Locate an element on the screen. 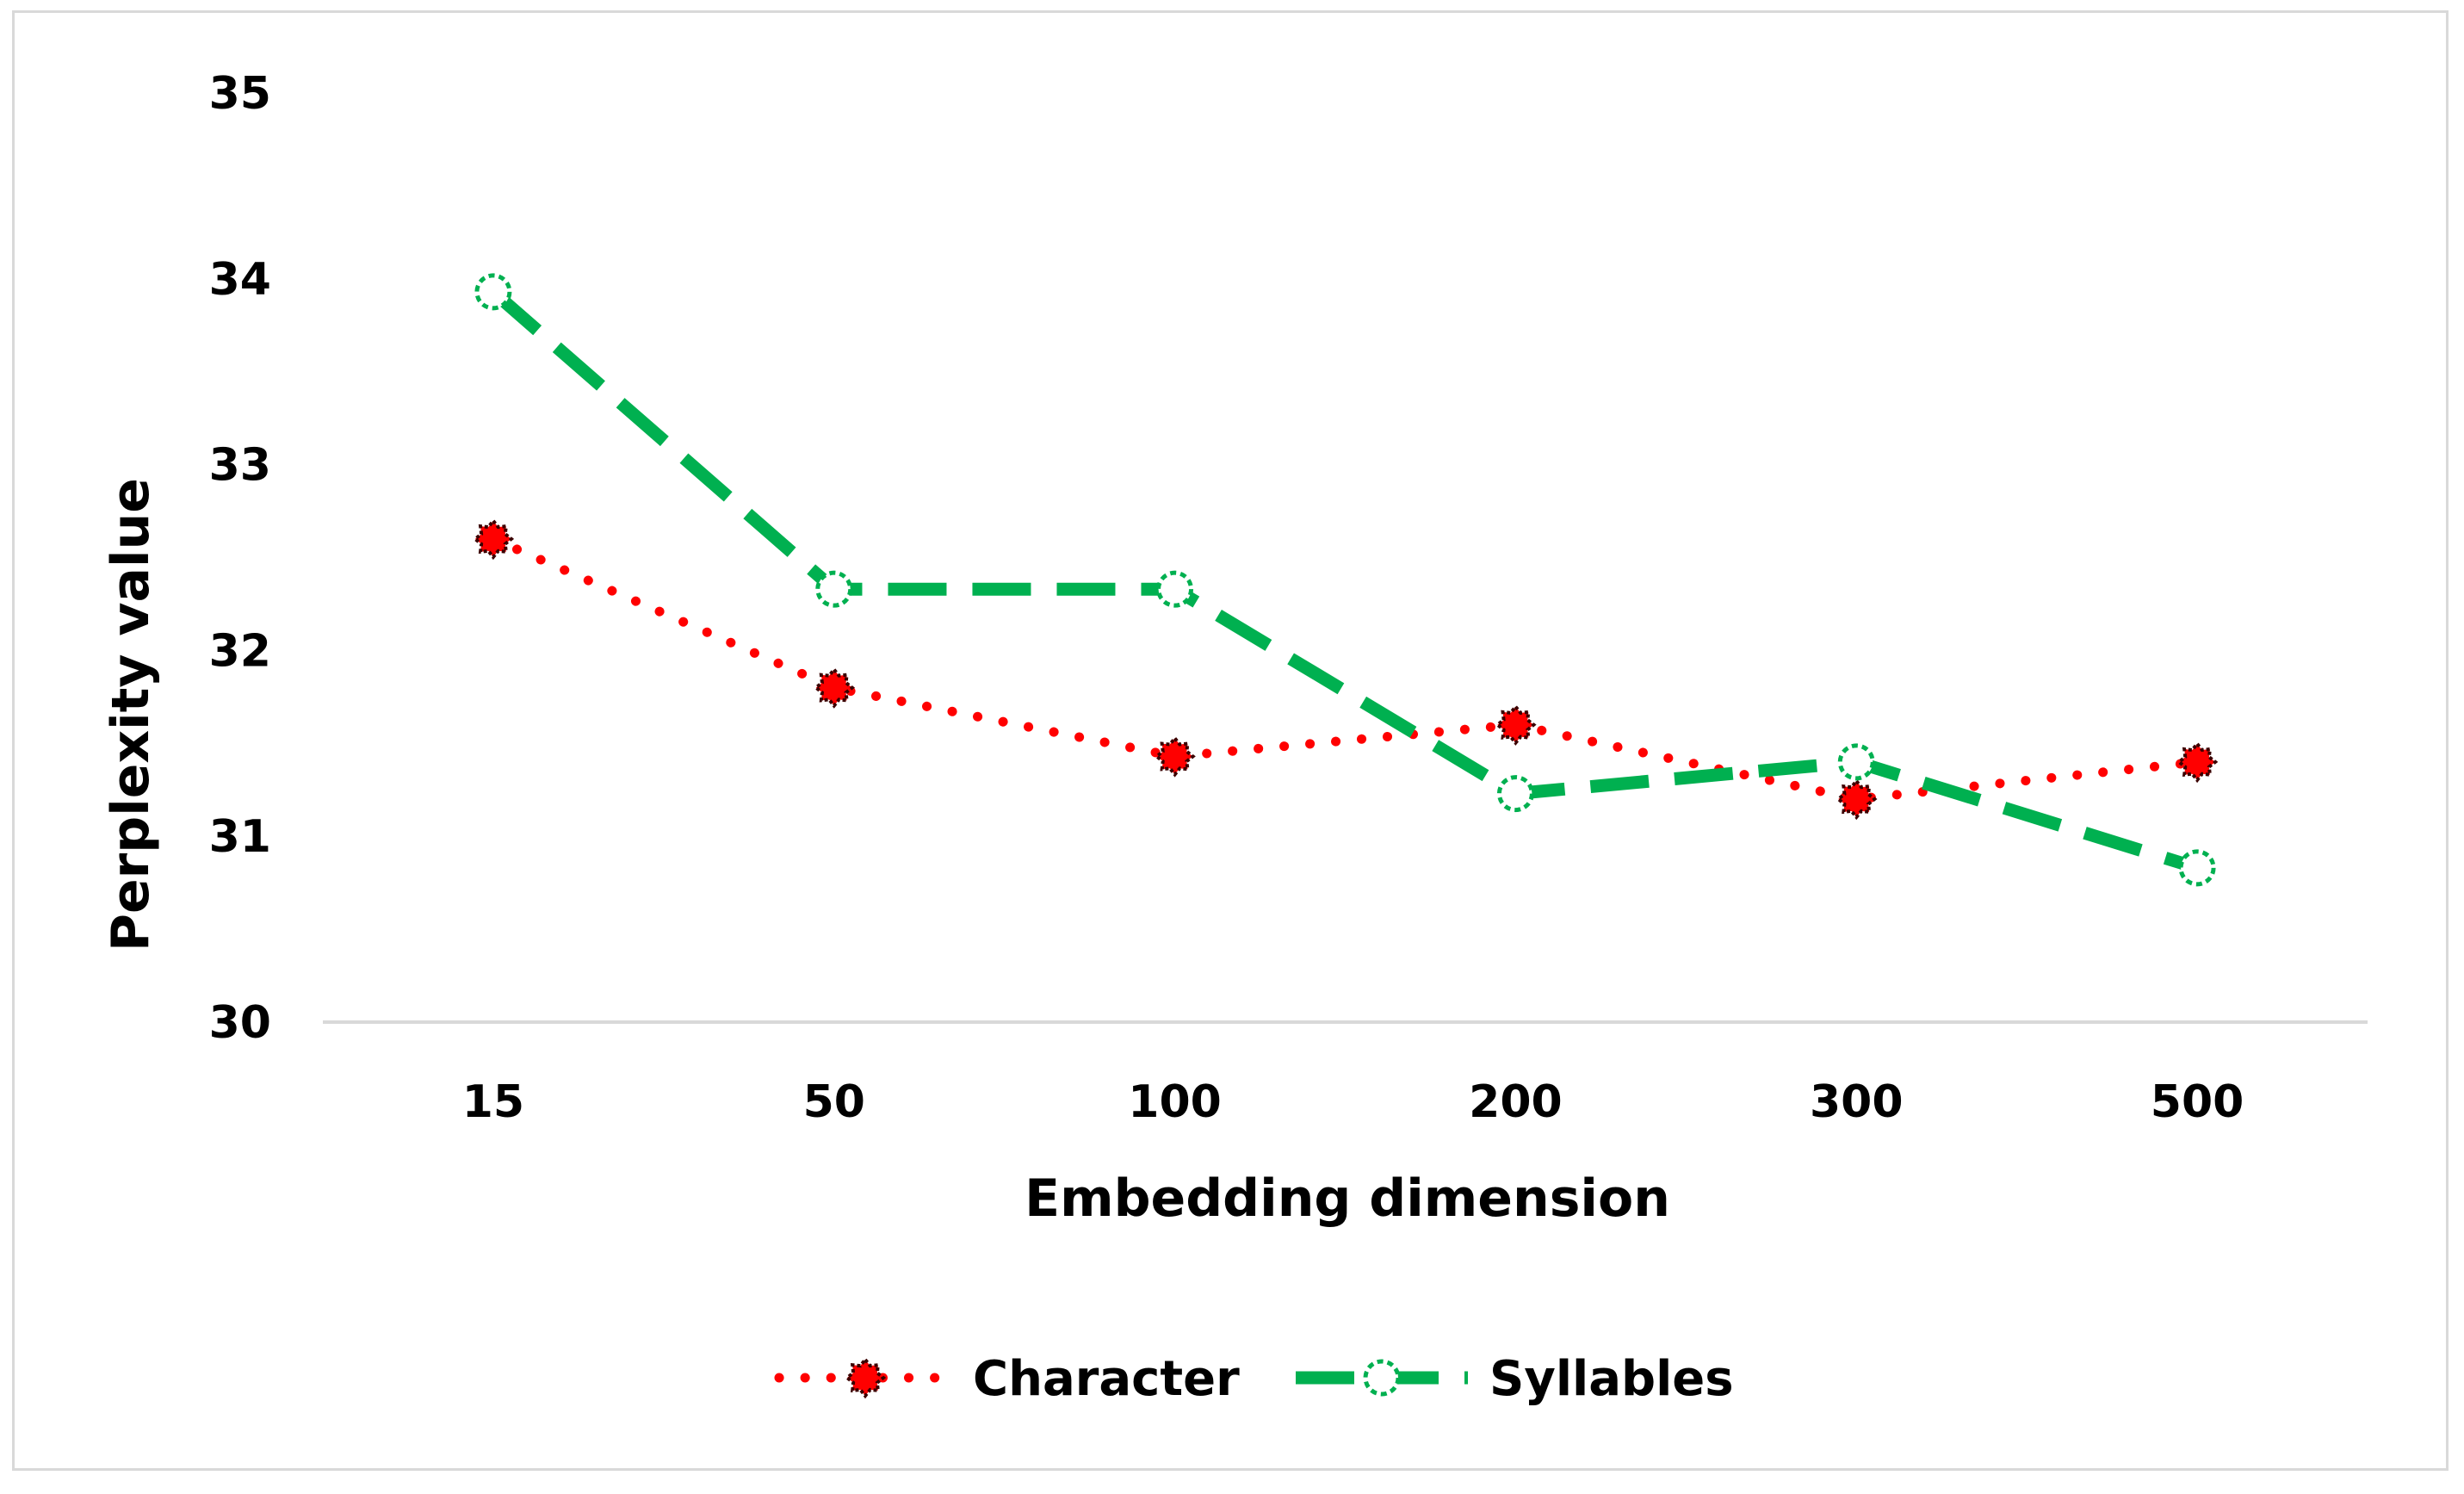 The width and height of the screenshot is (2464, 1494). y-tick-label: 33 is located at coordinates (240, 466).